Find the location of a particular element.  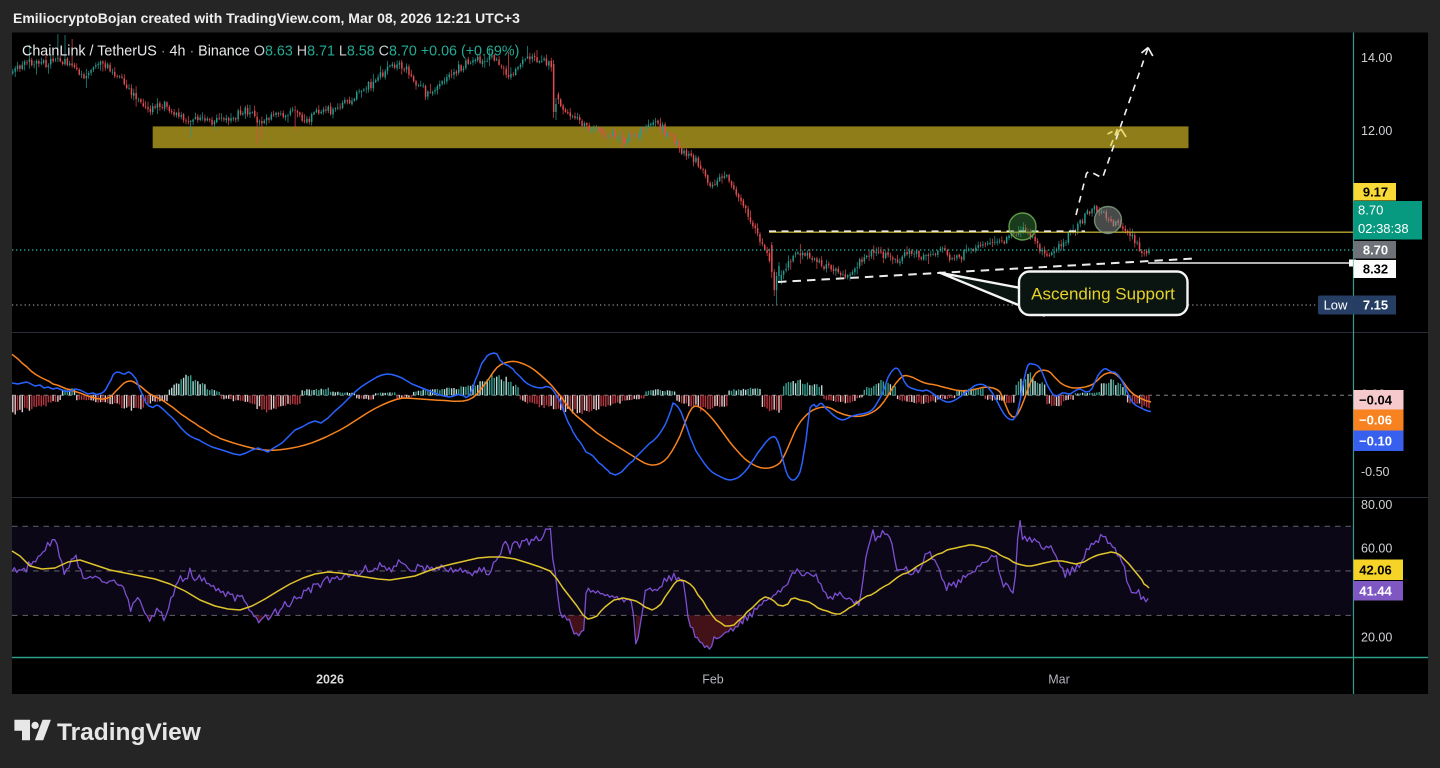

svg-text: Ascending Support is located at coordinates (1103, 294).